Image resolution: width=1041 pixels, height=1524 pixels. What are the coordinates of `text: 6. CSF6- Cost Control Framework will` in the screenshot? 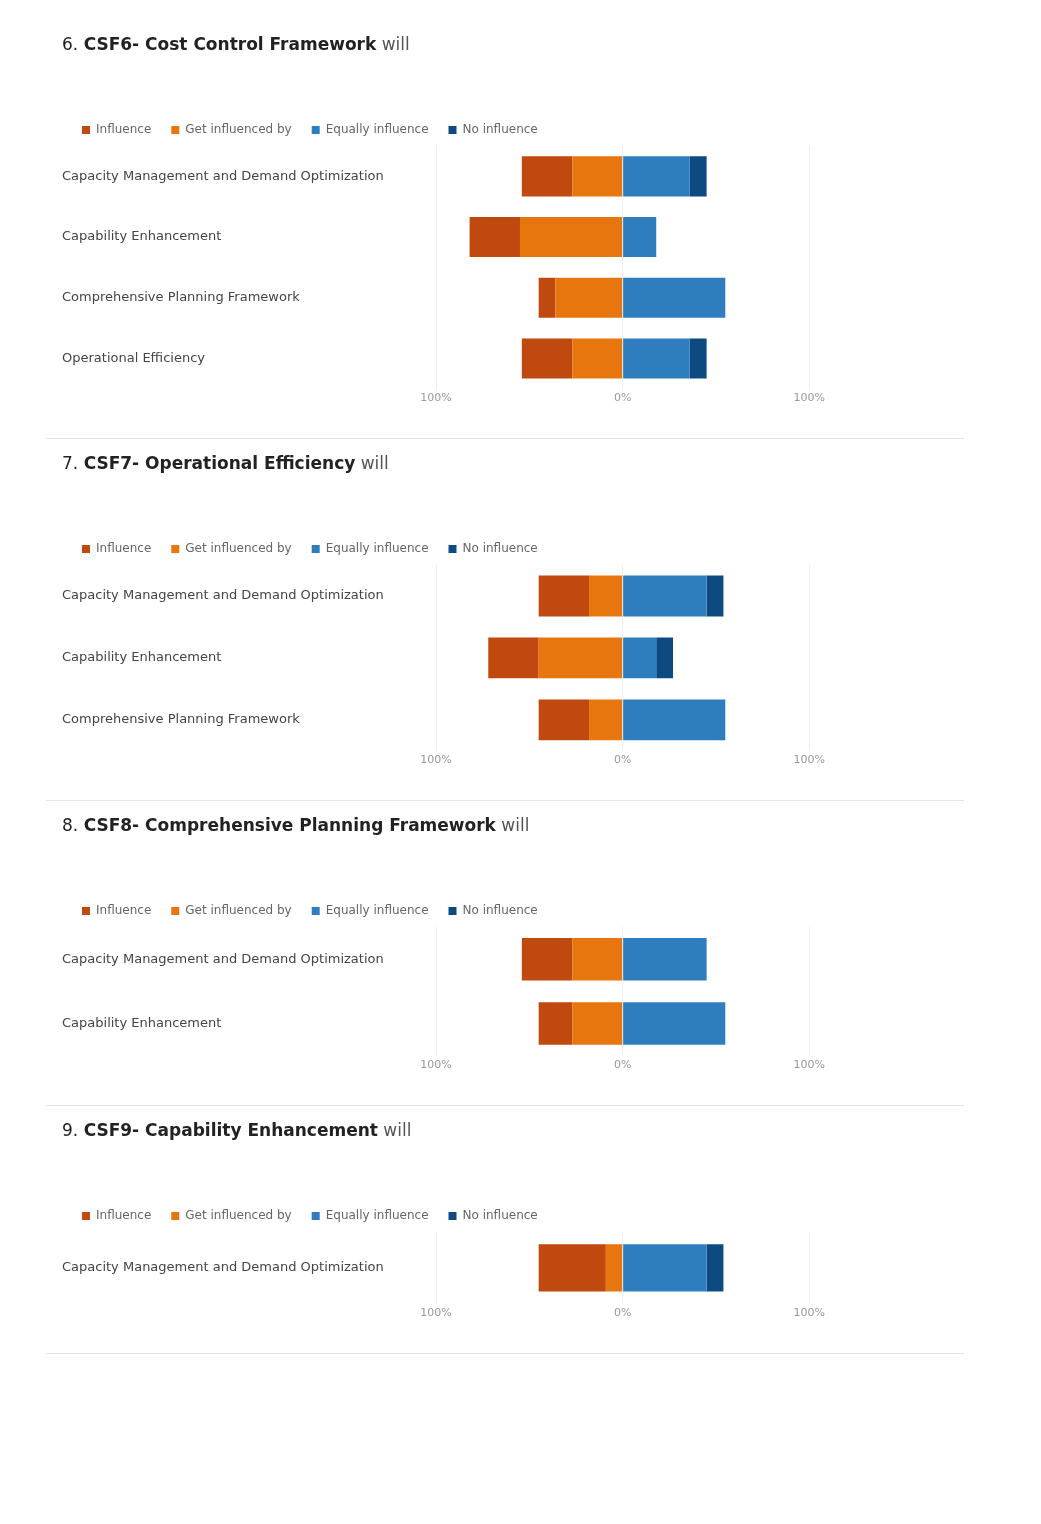 It's located at (236, 45).